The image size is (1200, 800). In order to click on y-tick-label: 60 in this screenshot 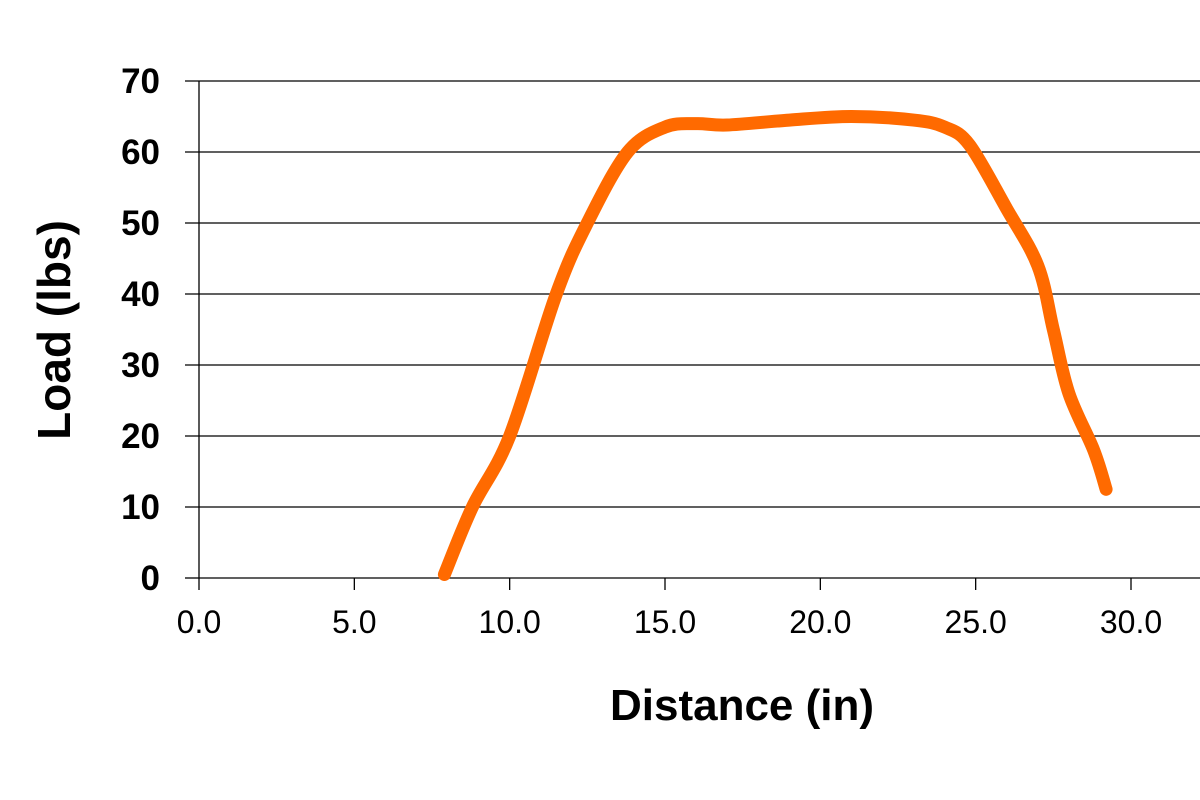, I will do `click(140, 152)`.